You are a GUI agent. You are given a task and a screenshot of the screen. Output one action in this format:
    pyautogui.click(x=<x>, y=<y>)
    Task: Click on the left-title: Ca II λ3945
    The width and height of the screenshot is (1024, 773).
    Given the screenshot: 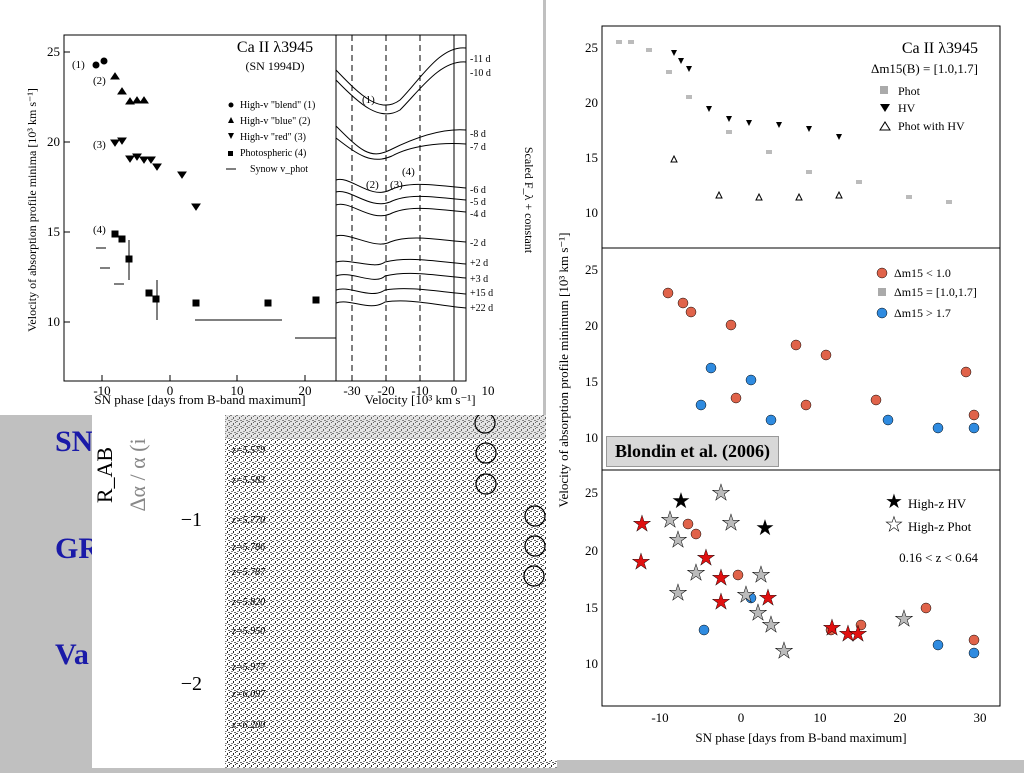 What is the action you would take?
    pyautogui.click(x=275, y=47)
    